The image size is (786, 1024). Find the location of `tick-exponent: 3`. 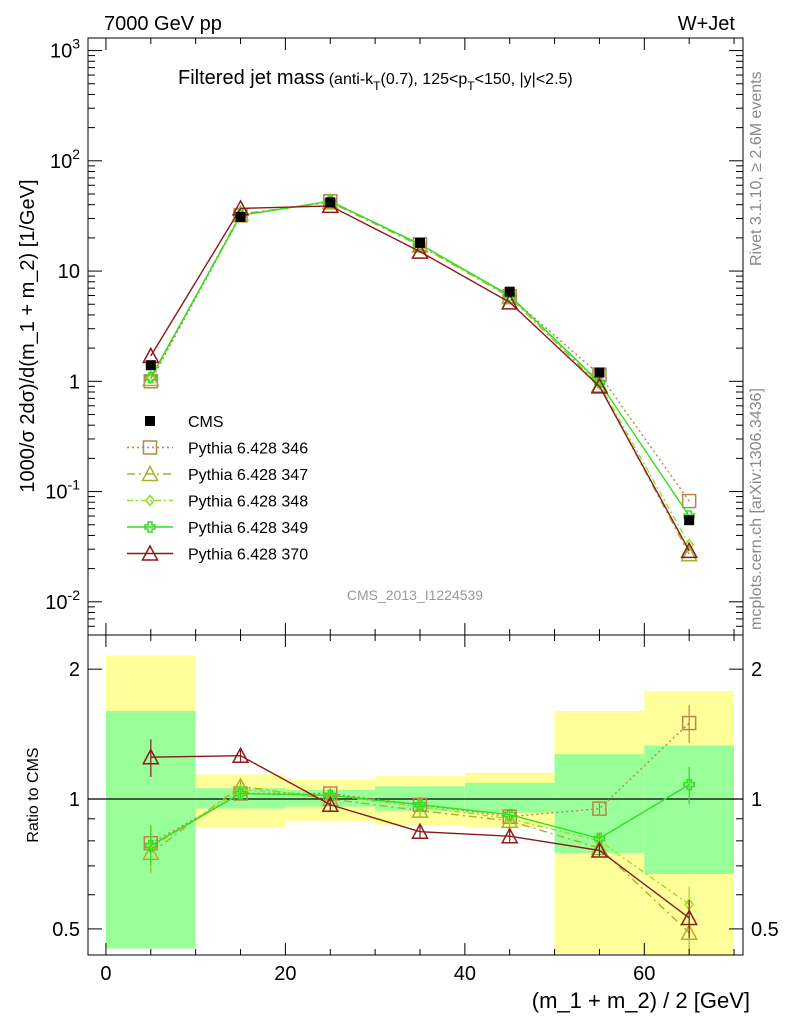

tick-exponent: 3 is located at coordinates (76, 44).